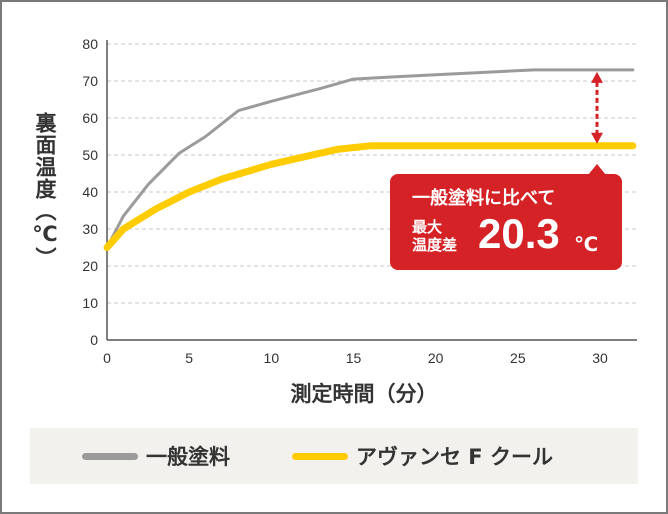  I want to click on y-tick-label: 60, so click(90, 118).